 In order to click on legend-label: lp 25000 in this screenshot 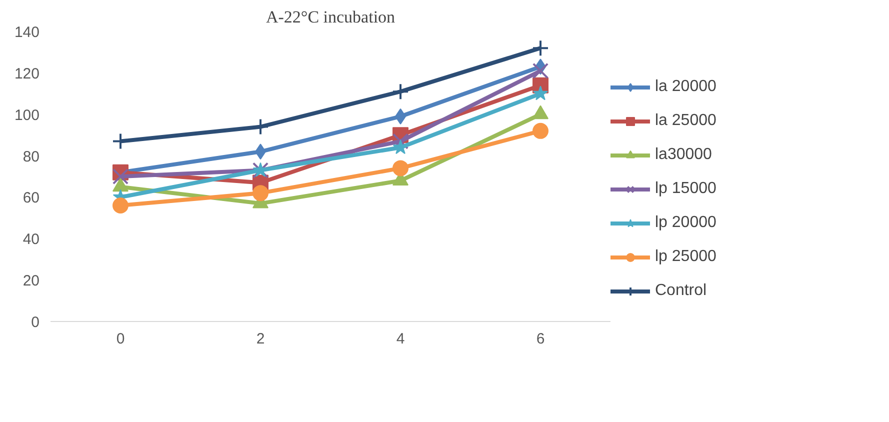, I will do `click(685, 257)`.